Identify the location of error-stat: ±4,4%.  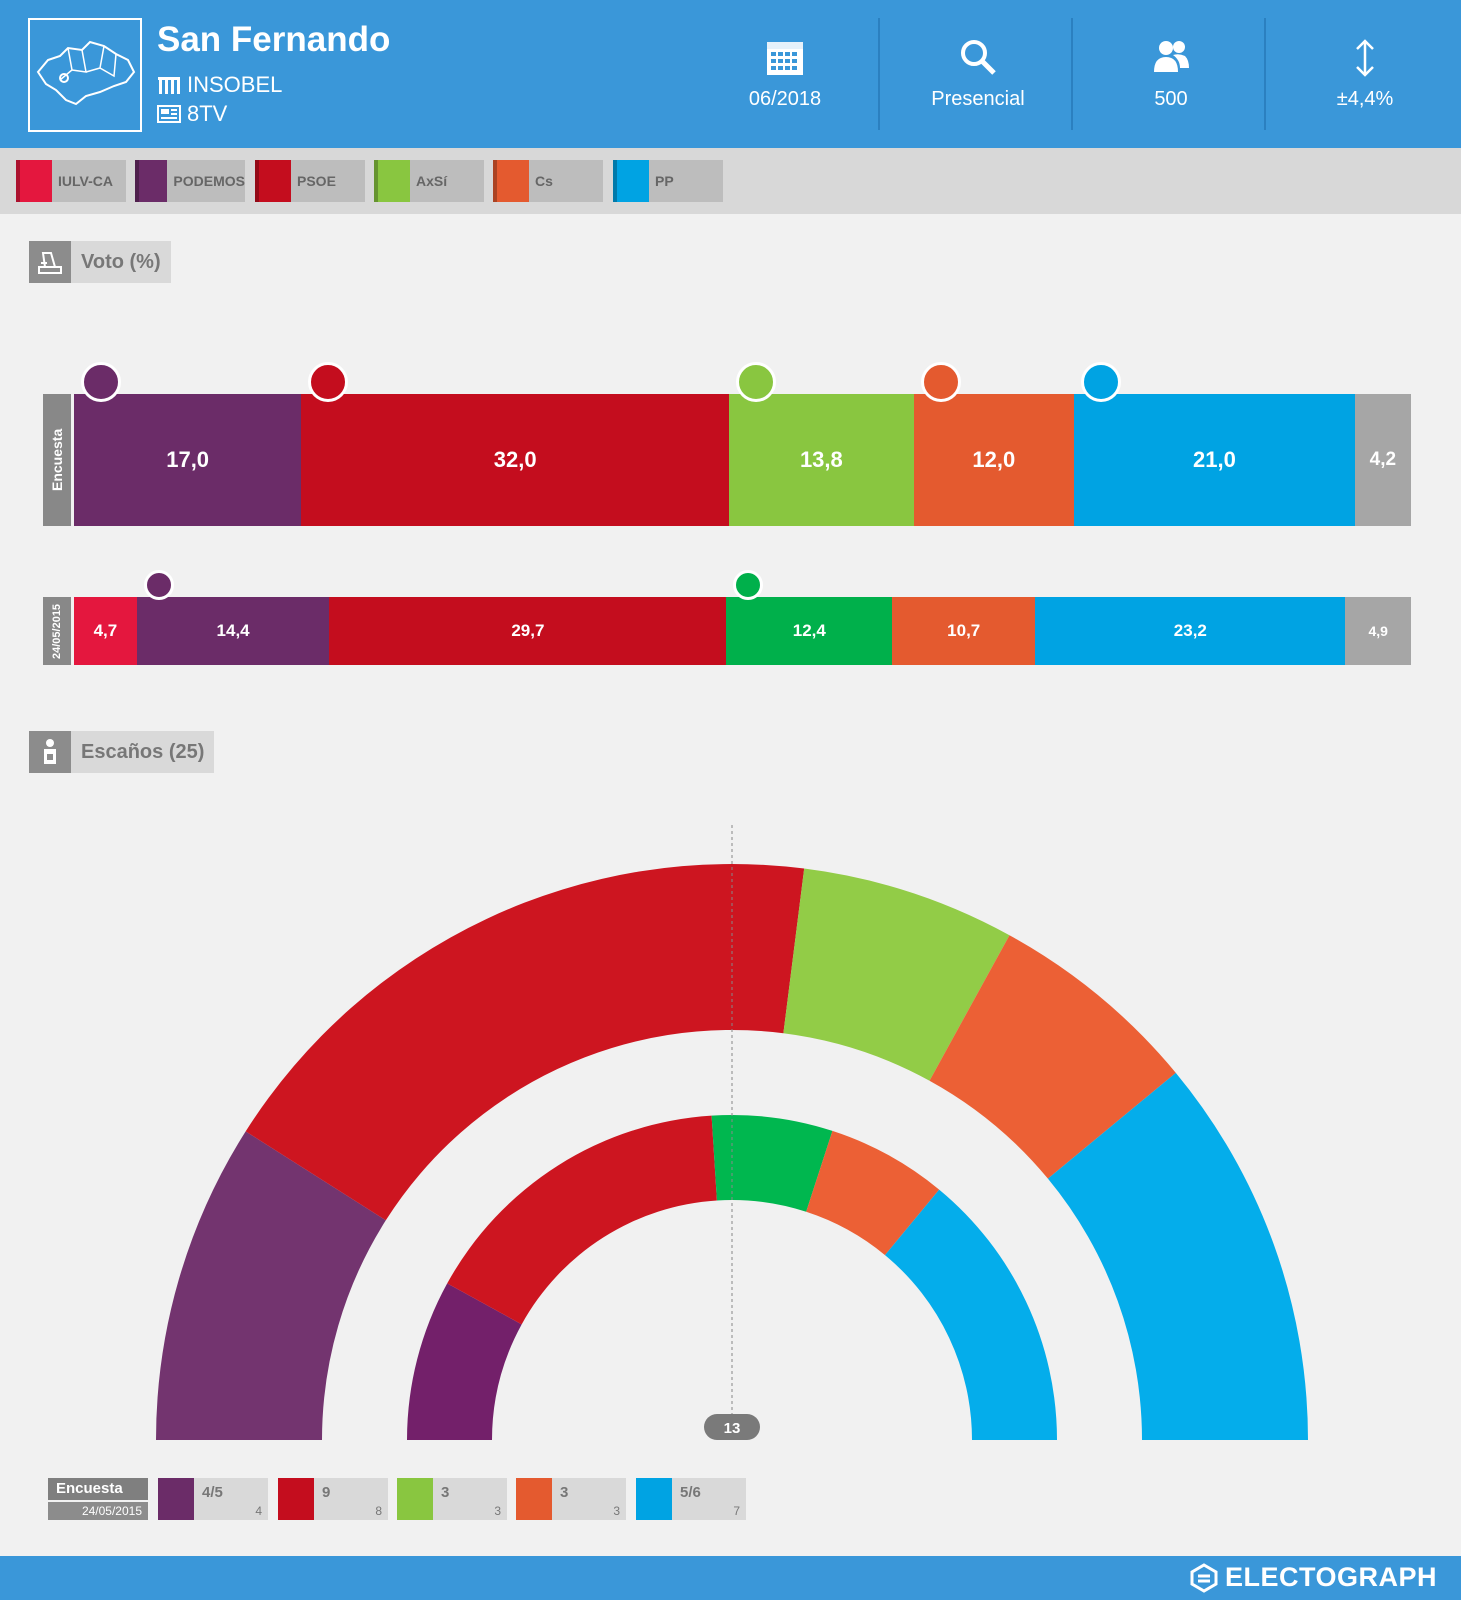
(1365, 74).